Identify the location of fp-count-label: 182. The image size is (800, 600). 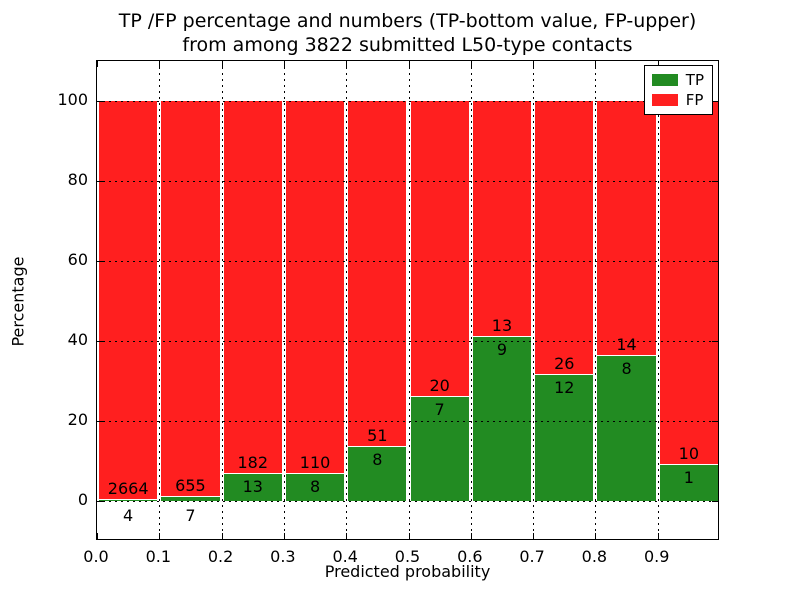
(253, 463).